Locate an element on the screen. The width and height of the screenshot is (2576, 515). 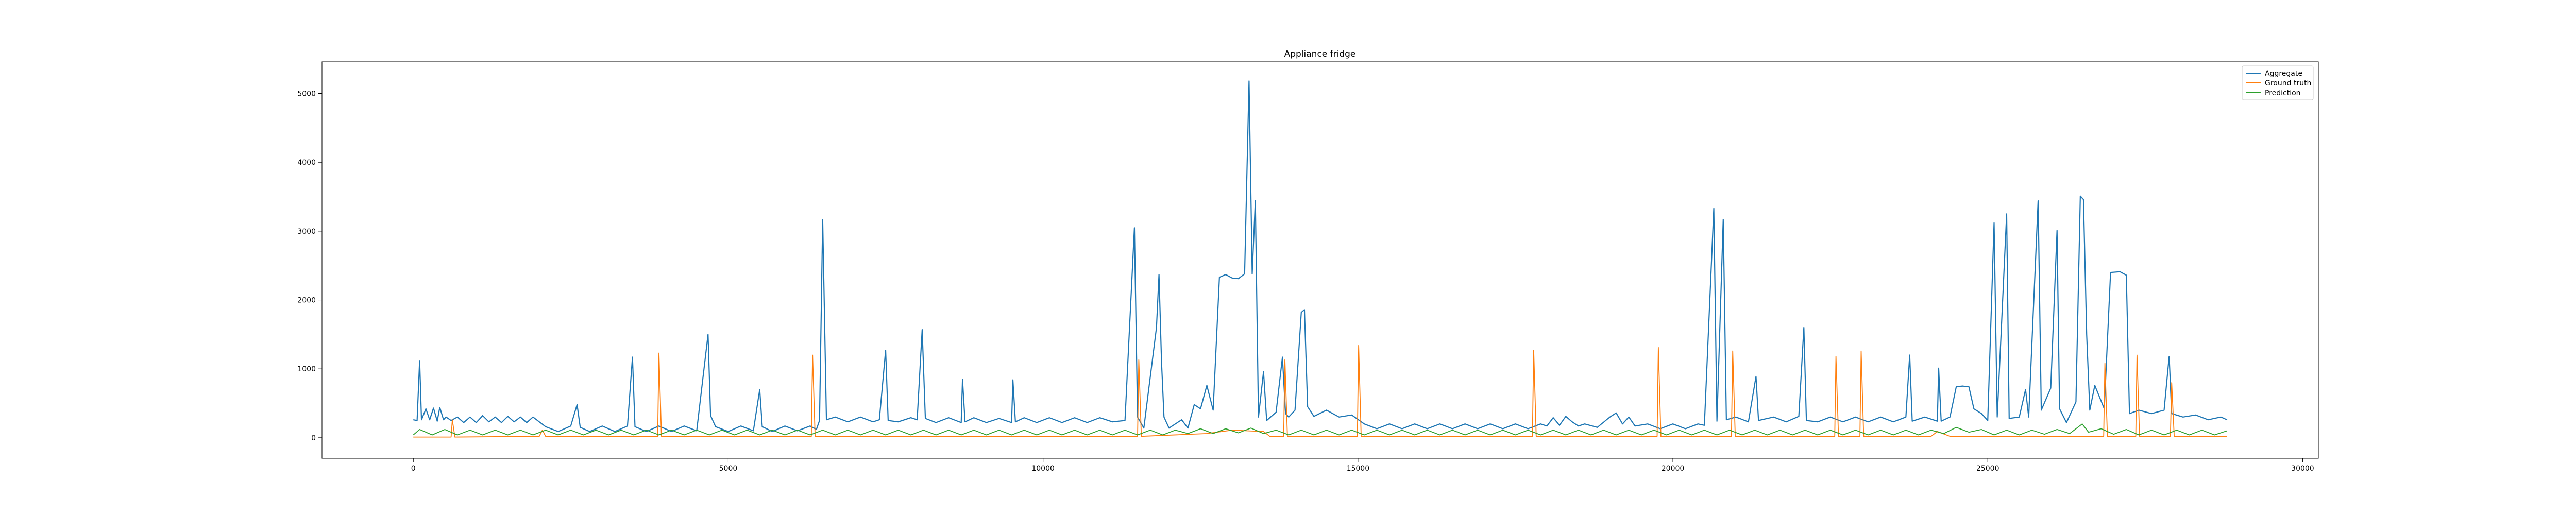
x-tick-label: 30000 is located at coordinates (2302, 469).